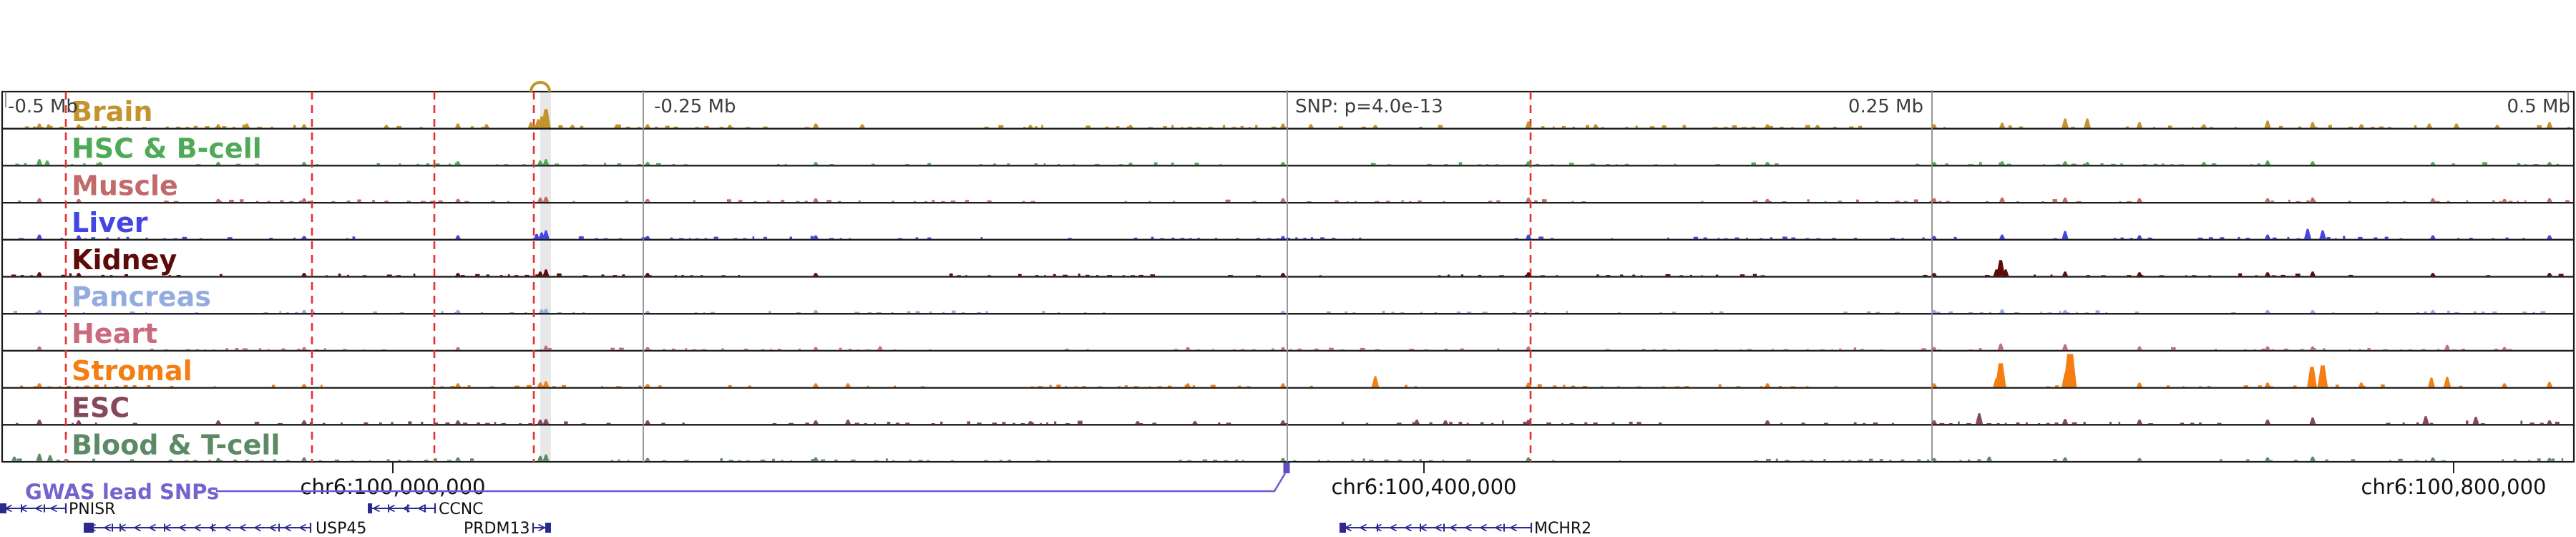 This screenshot has width=2576, height=537. I want to click on track-label-kidney: Kidney, so click(124, 260).